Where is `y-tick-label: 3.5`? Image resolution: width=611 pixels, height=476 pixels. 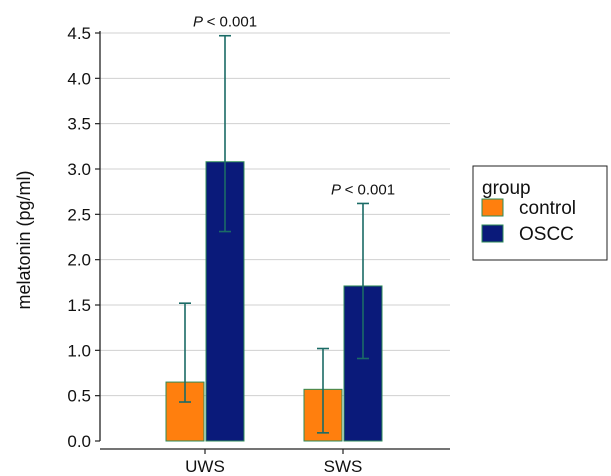
y-tick-label: 3.5 is located at coordinates (79, 124).